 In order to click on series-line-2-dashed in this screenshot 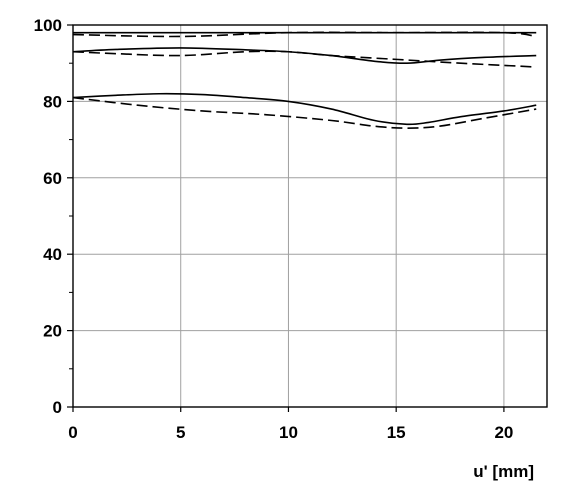, I will do `click(304, 34)`.